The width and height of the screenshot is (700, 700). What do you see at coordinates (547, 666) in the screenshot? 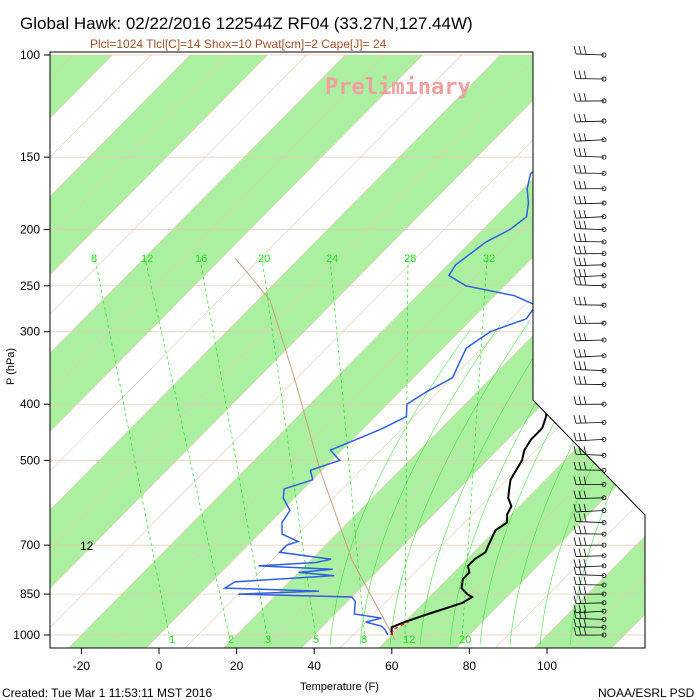
I see `x-tick-label: 100` at bounding box center [547, 666].